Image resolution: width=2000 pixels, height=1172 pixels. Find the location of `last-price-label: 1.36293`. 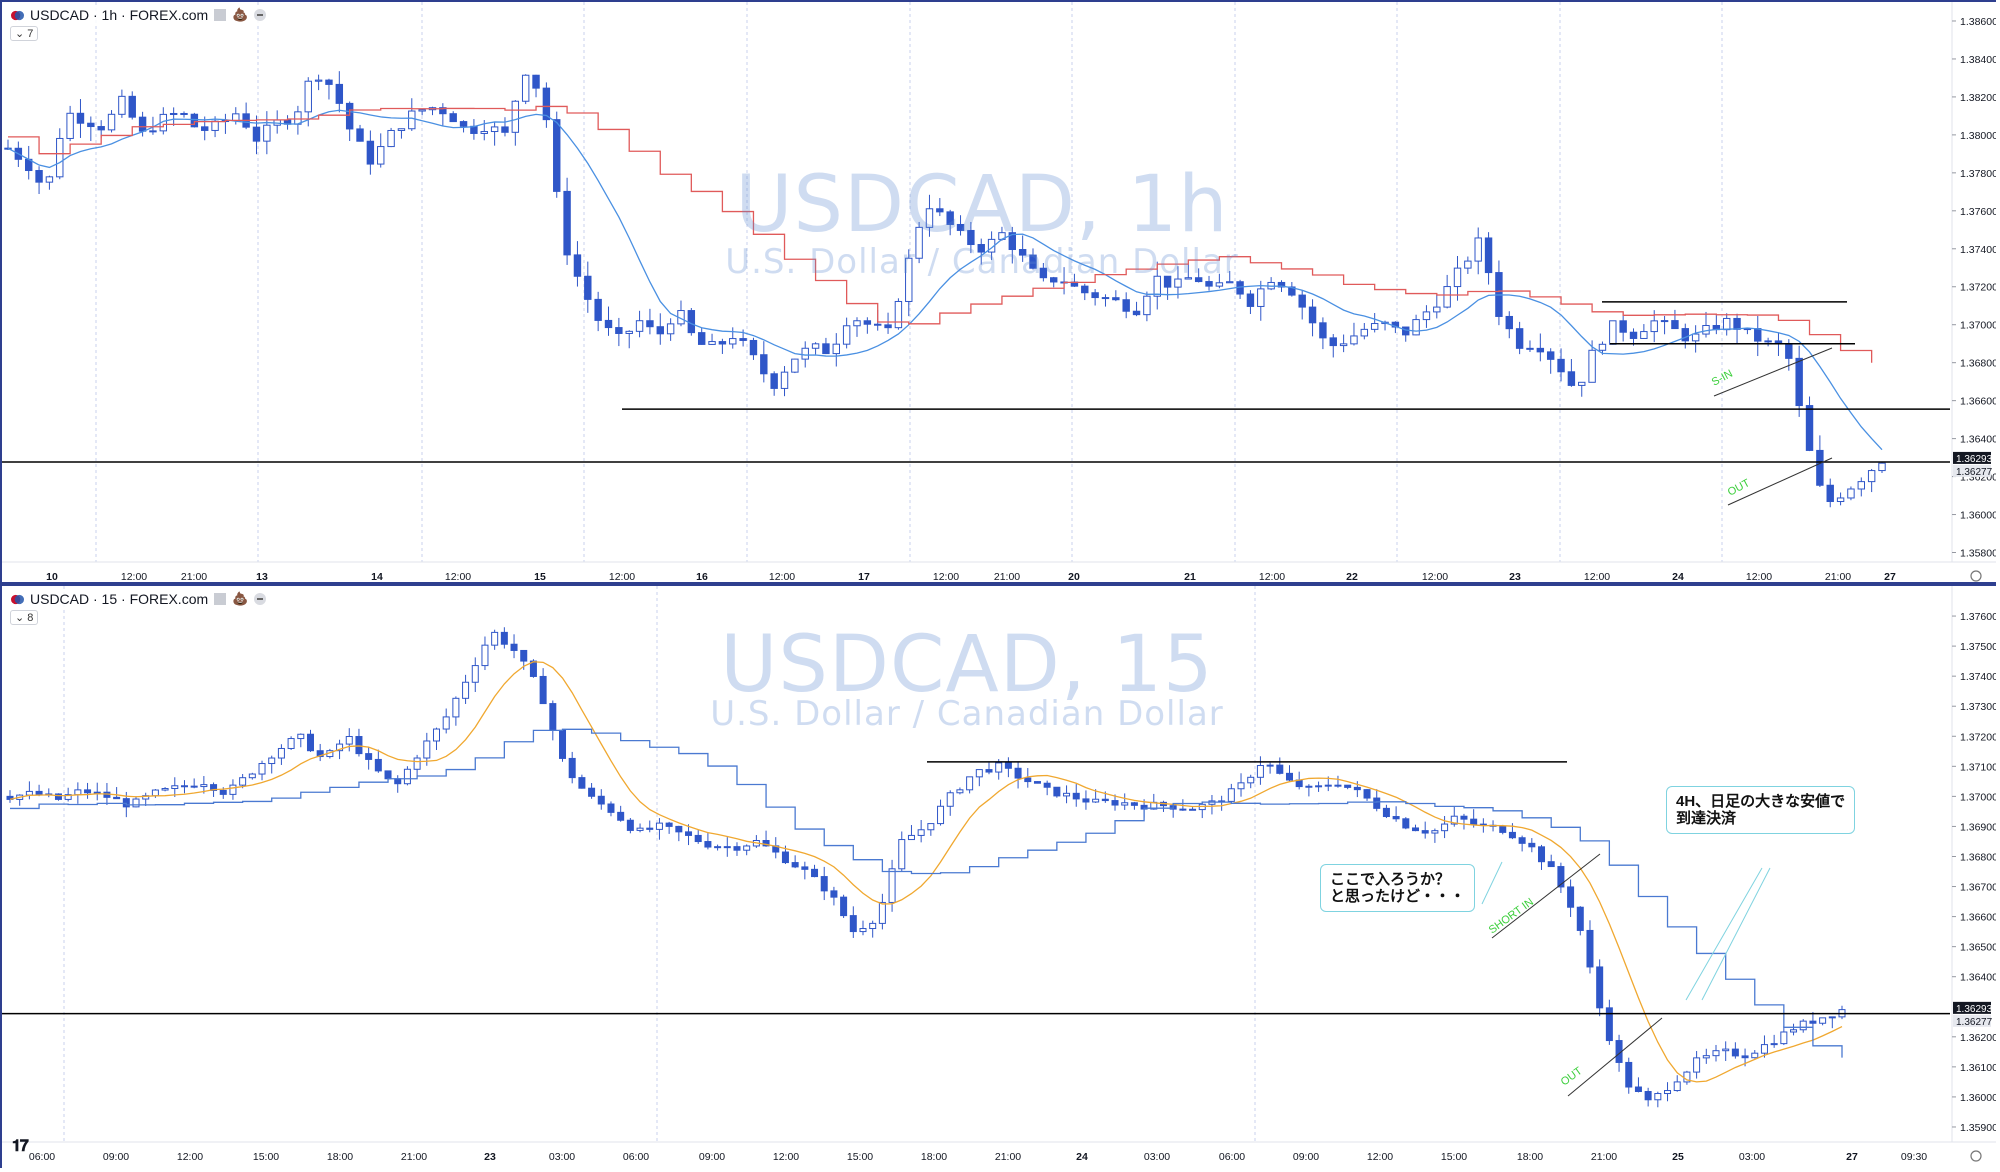

last-price-label: 1.36293 is located at coordinates (1974, 1009).